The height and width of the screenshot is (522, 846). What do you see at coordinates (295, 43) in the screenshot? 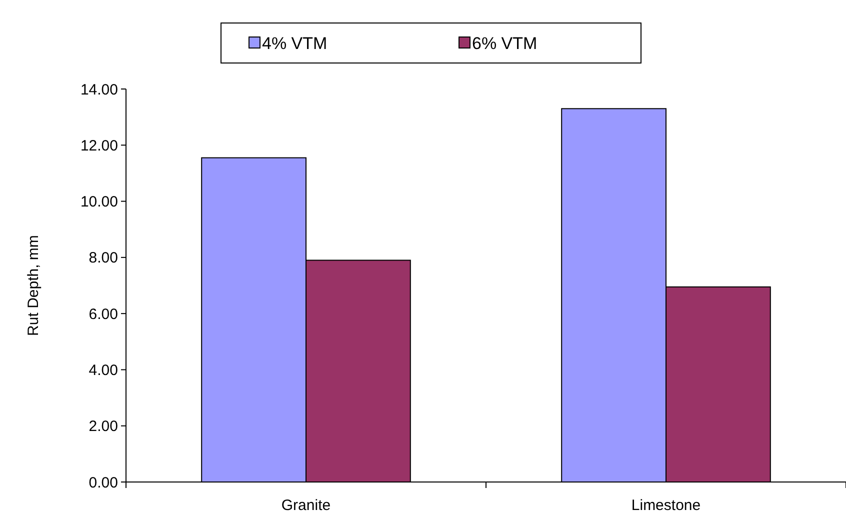
I see `legend-label: 4% VTM` at bounding box center [295, 43].